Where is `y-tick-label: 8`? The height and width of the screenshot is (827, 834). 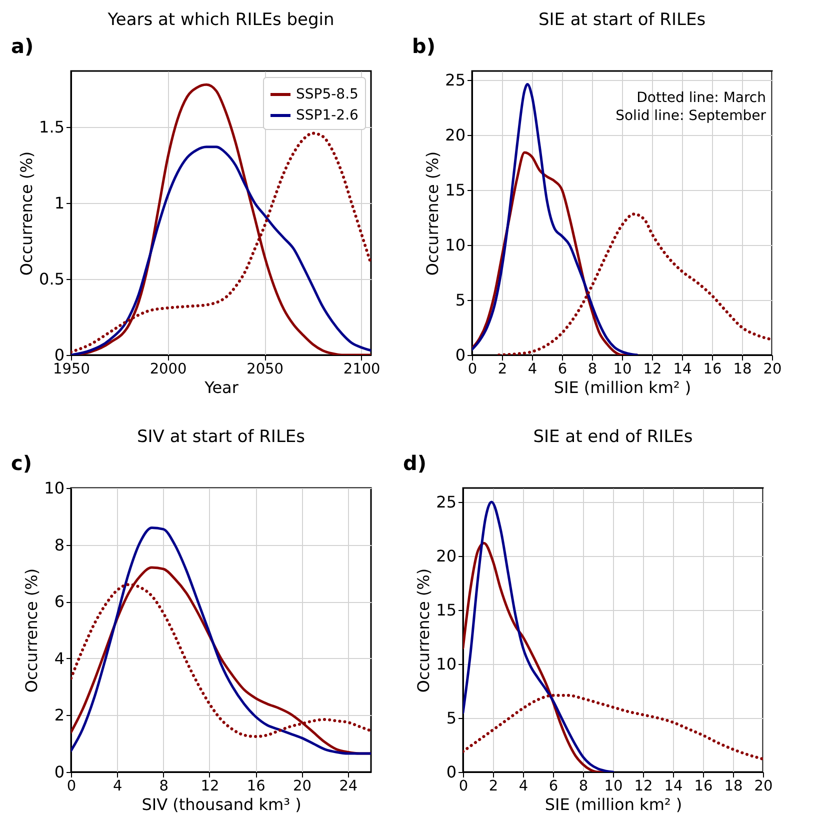
y-tick-label: 8 is located at coordinates (59, 544).